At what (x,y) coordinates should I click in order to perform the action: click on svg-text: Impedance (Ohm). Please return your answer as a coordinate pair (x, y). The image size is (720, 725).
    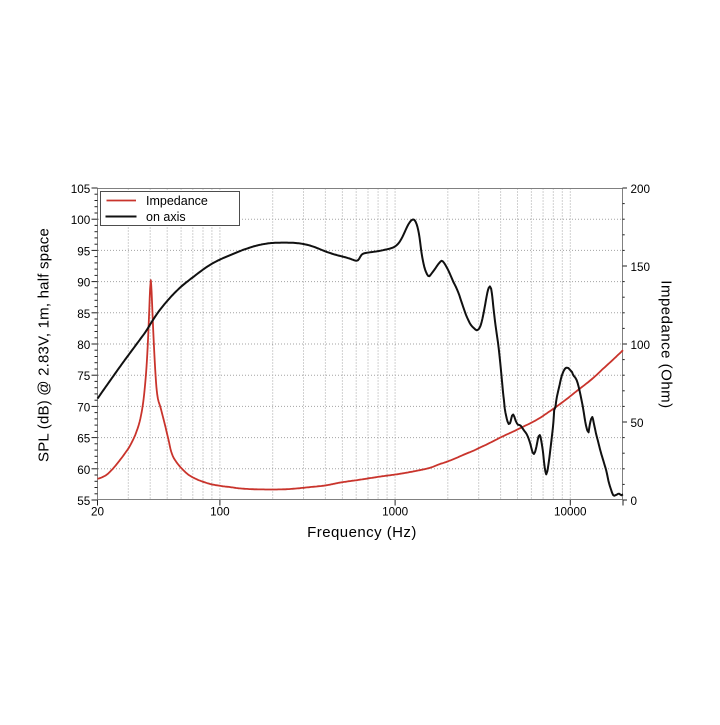
    Looking at the image, I should click on (666, 344).